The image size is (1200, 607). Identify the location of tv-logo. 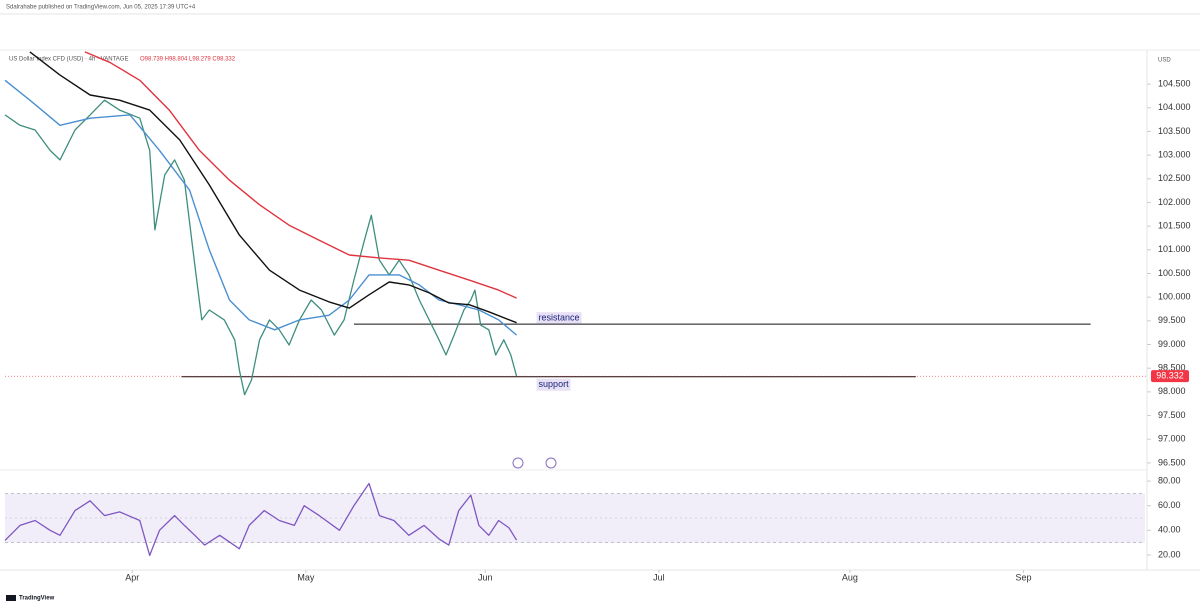
(11, 598).